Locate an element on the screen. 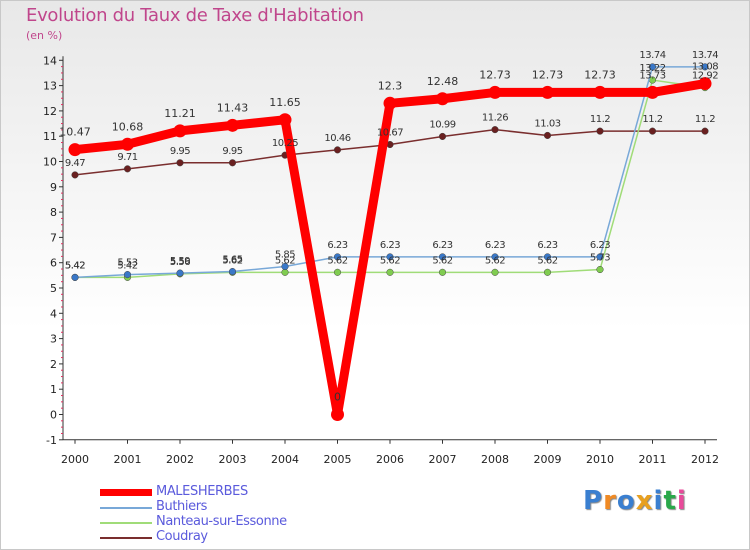 This screenshot has height=550, width=750. proxiti-logo: Proxiti is located at coordinates (635, 501).